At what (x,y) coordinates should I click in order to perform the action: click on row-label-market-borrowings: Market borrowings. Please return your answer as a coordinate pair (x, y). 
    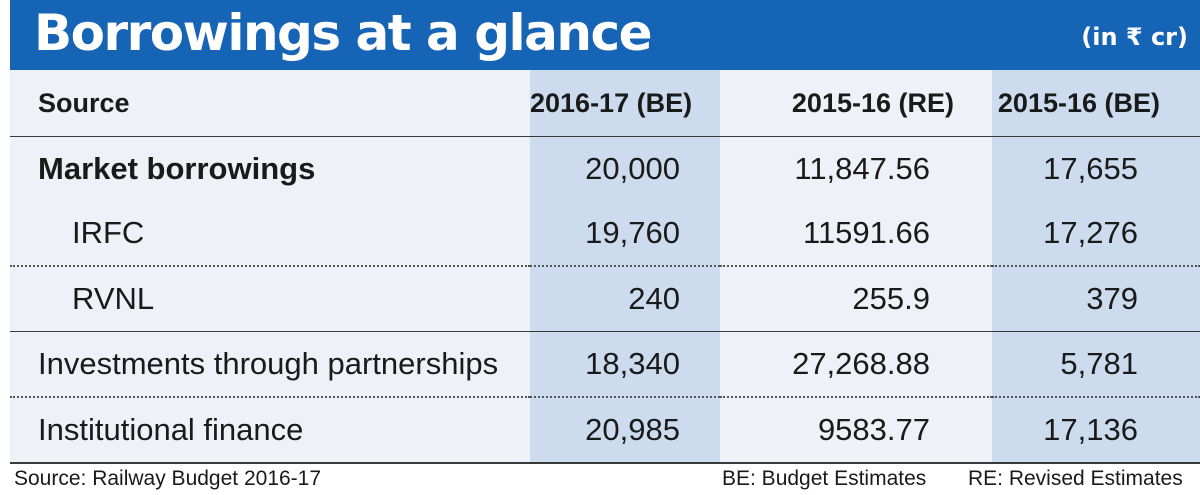
    Looking at the image, I should click on (177, 168).